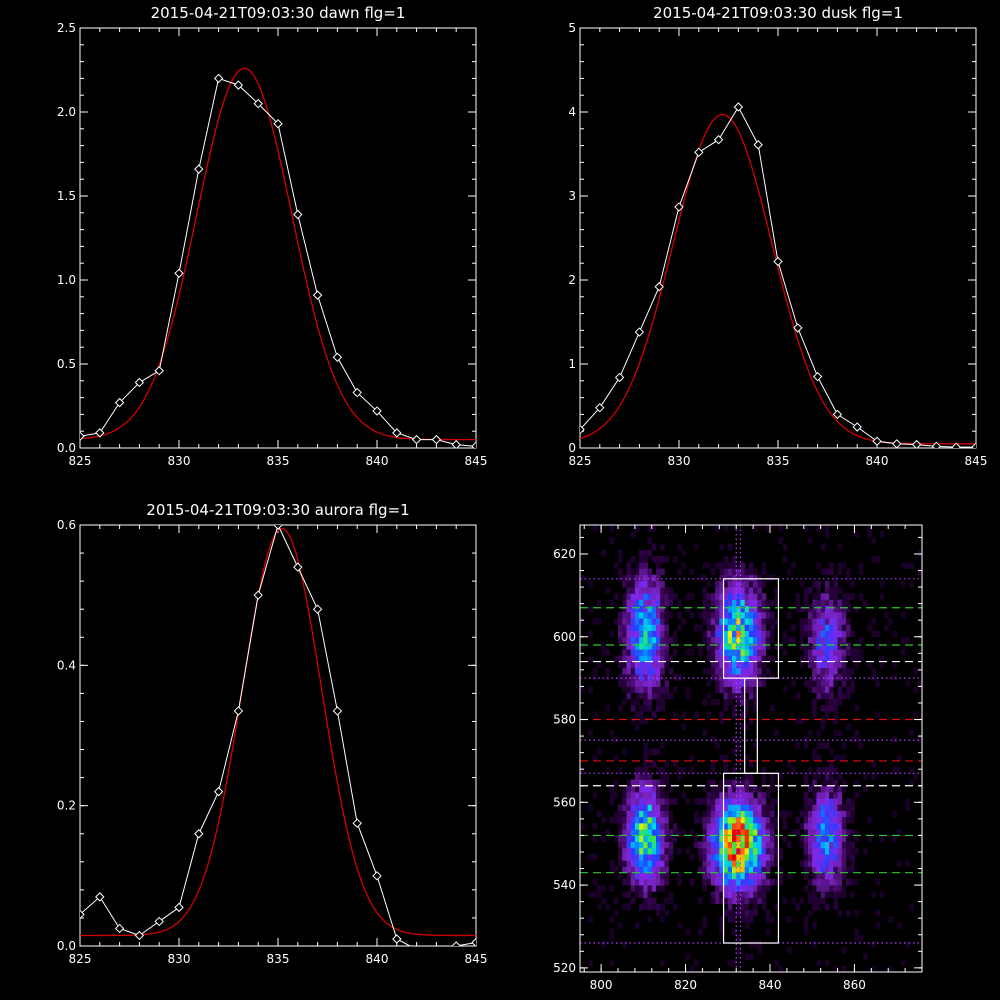 The width and height of the screenshot is (1000, 1000). Describe the element at coordinates (976, 461) in the screenshot. I see `x-tick-label: 845` at that location.